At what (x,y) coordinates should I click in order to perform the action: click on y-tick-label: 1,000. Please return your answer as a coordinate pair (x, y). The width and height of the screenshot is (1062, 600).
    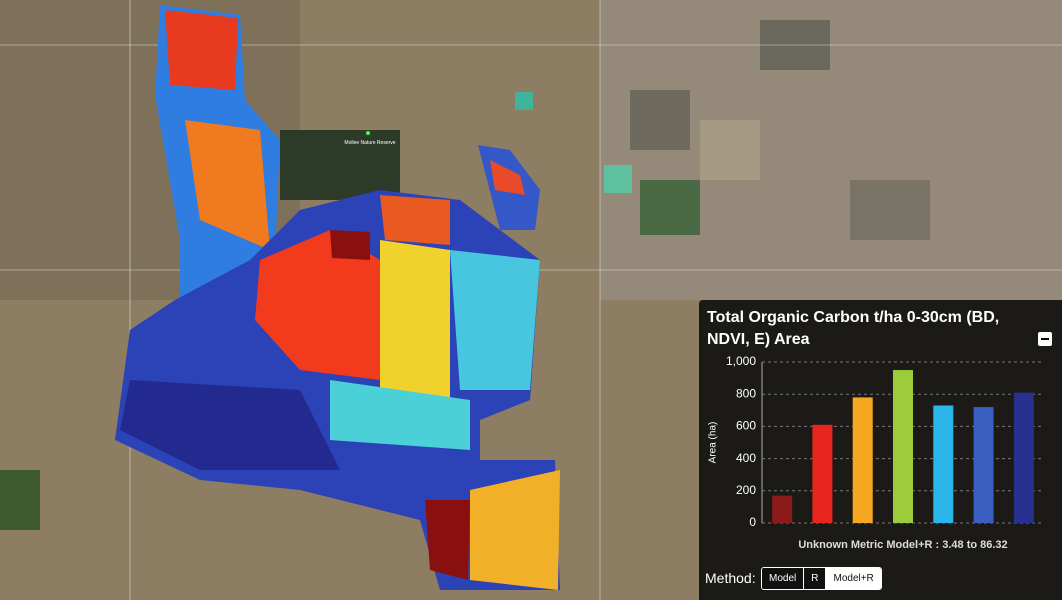
    Looking at the image, I should click on (741, 361).